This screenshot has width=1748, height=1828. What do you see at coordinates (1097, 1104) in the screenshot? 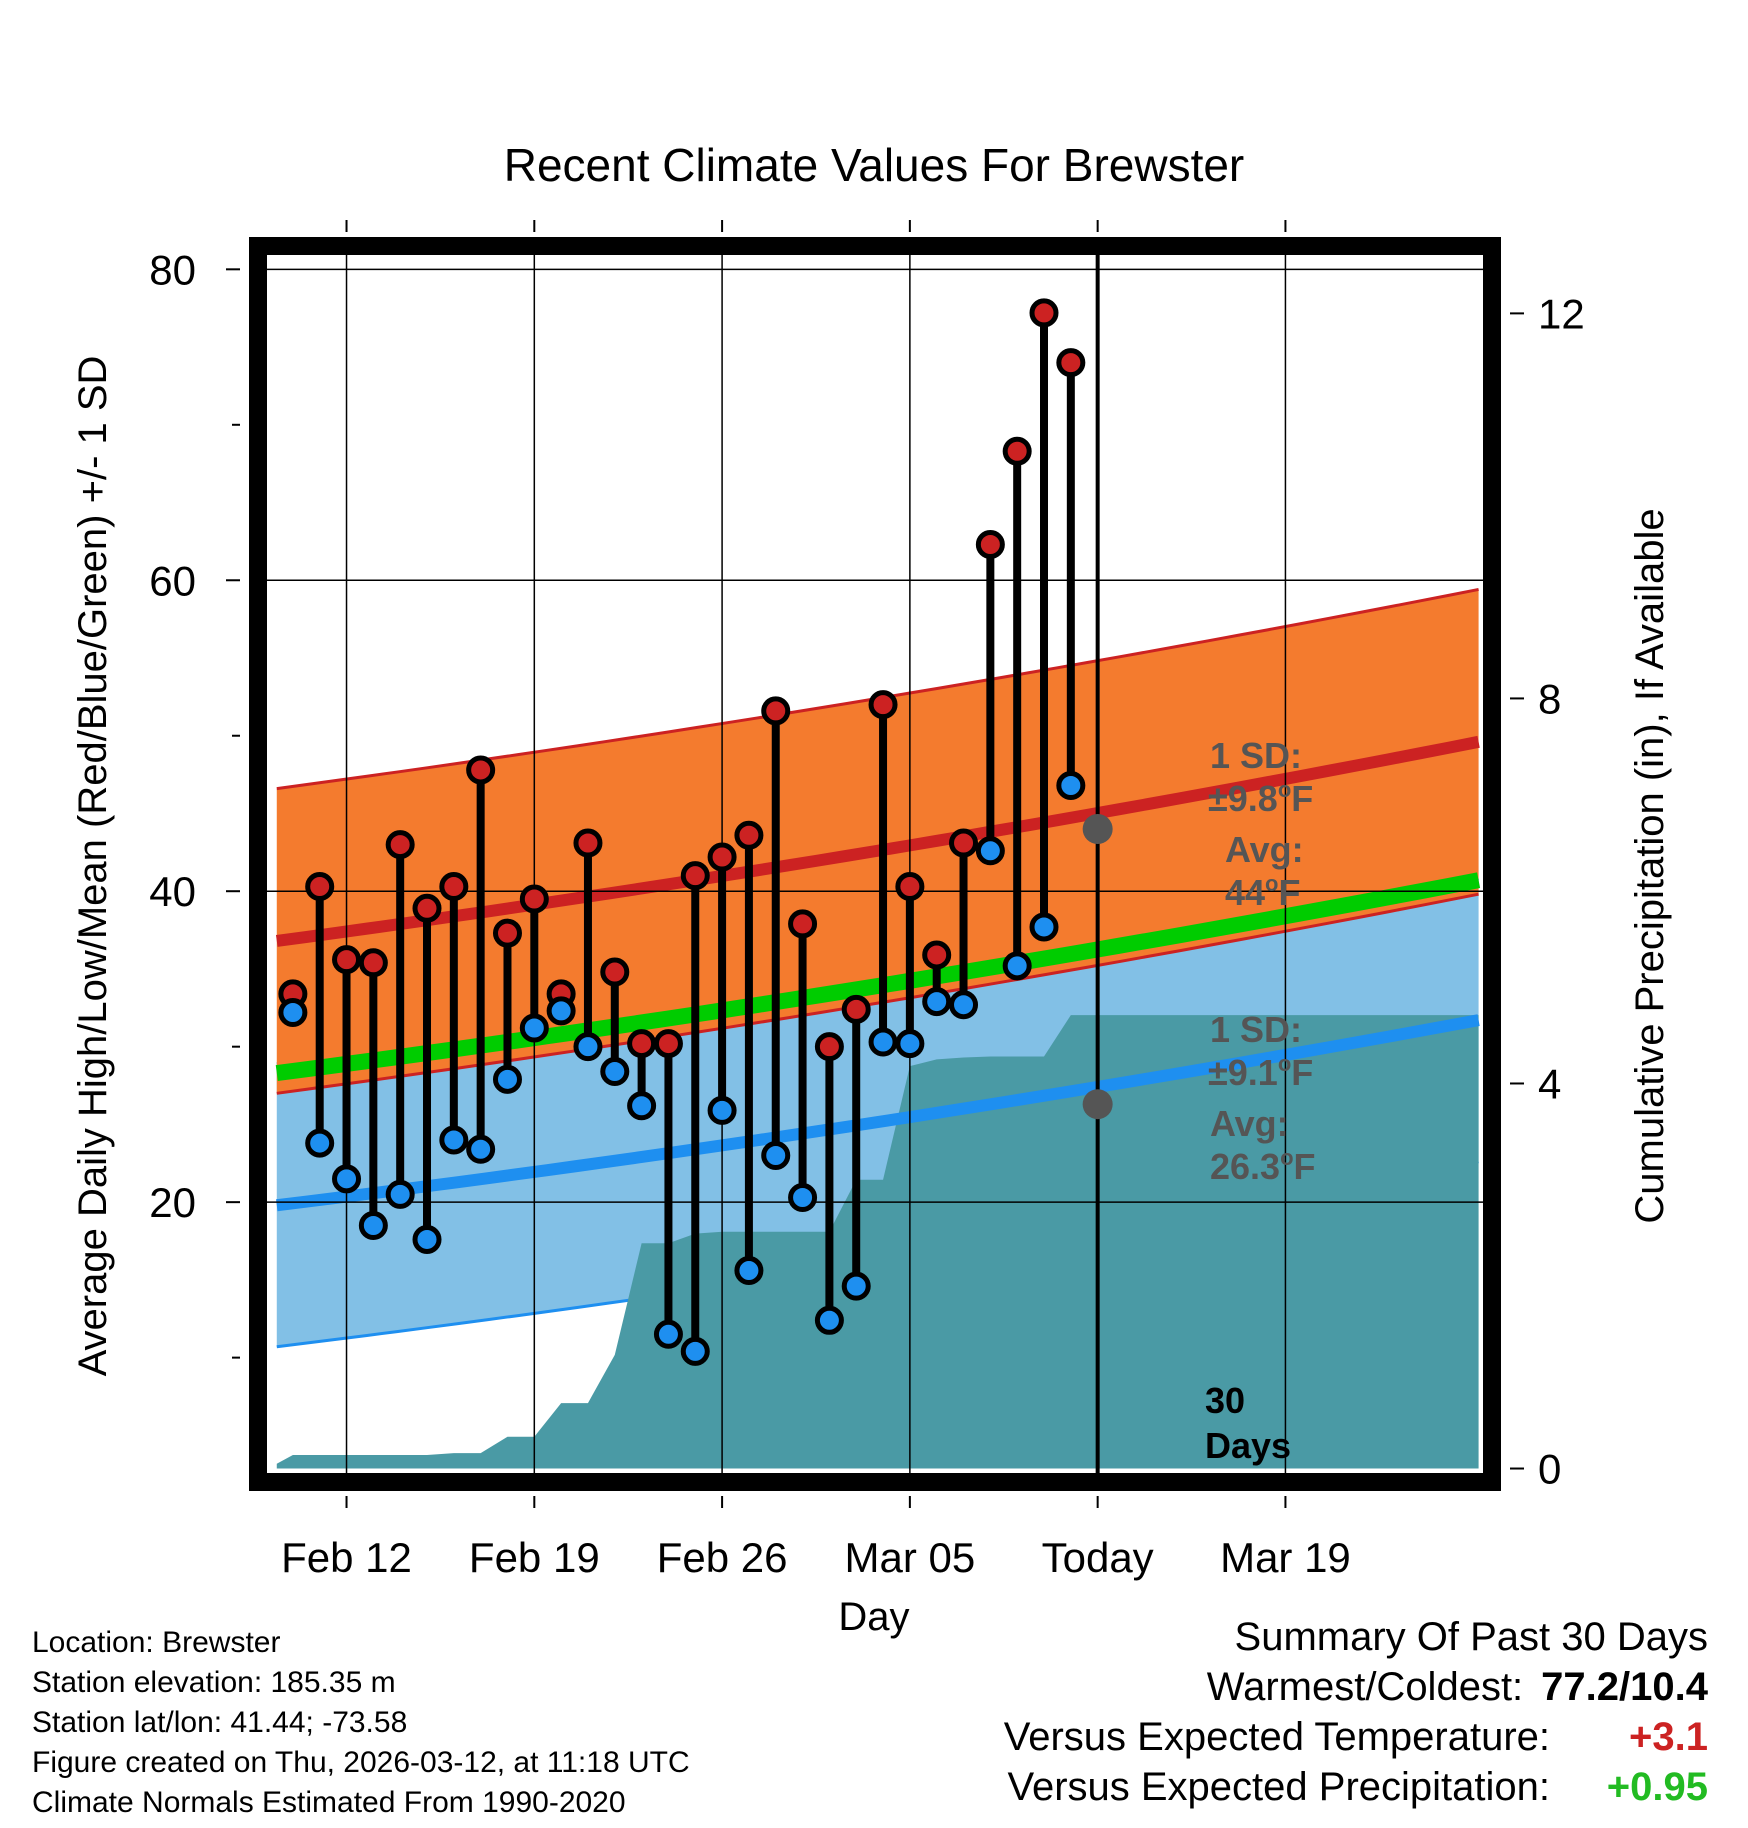
I see `low-avg-marker` at bounding box center [1097, 1104].